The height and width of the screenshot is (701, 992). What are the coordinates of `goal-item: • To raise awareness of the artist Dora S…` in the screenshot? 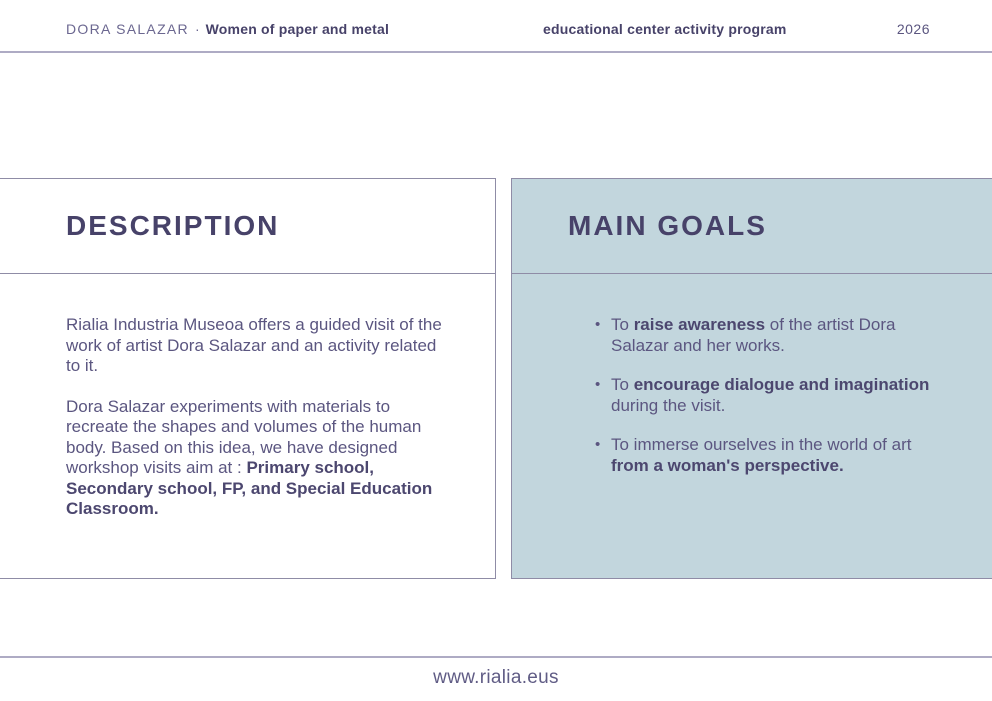 It's located at (764, 335).